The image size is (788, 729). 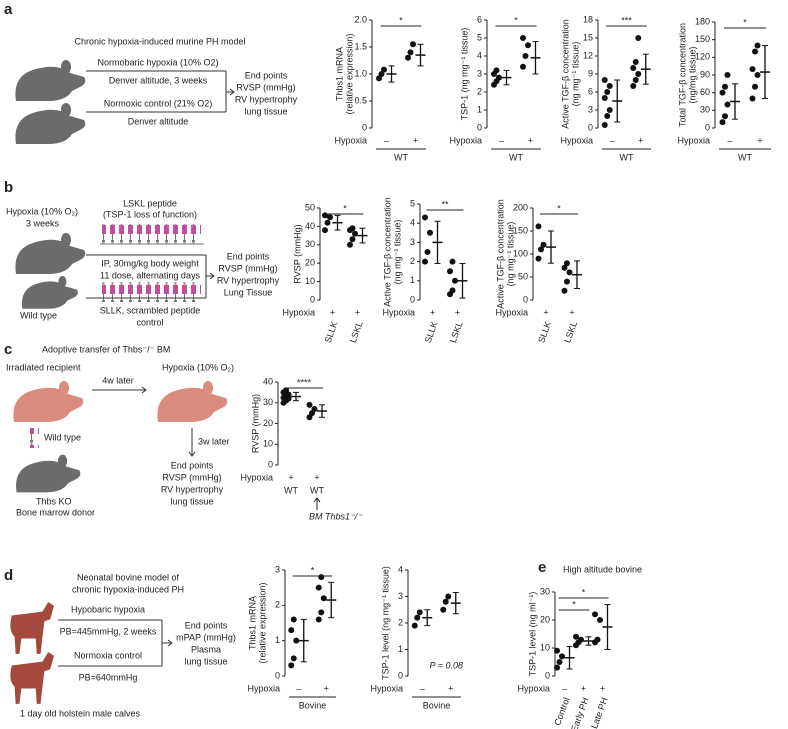 I want to click on y-axis-label: (ng/mg tissue), so click(x=692, y=74).